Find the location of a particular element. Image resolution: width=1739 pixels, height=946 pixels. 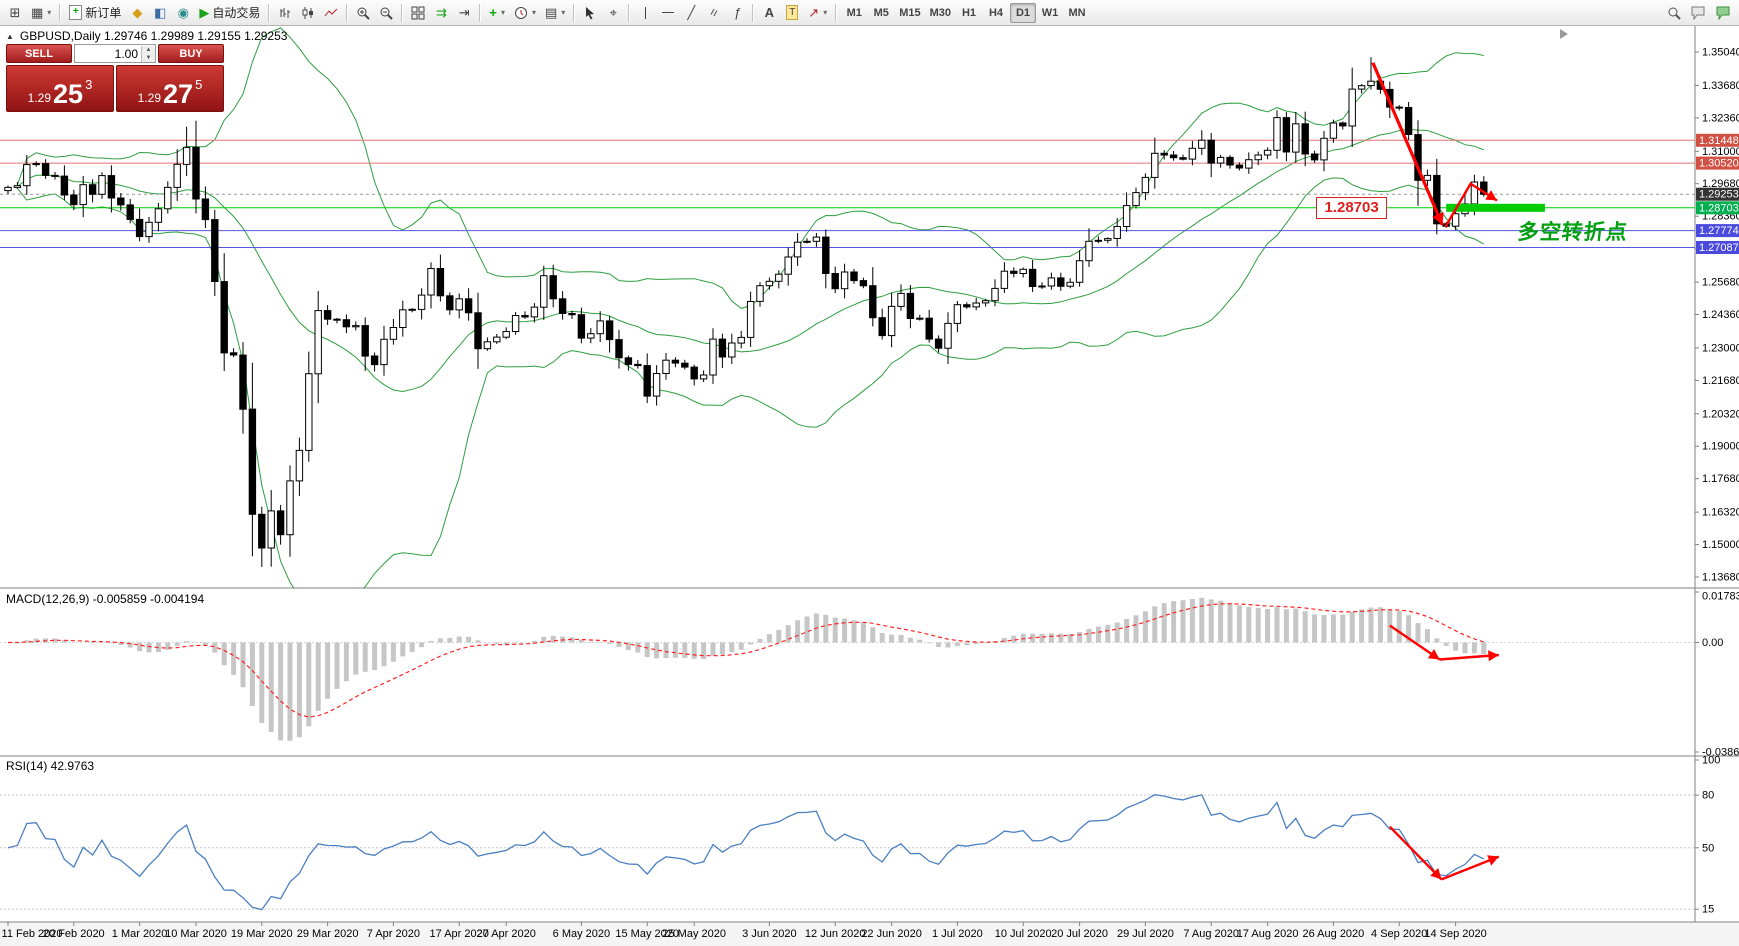

svg-text: 10 Jul 2020 is located at coordinates (1023, 934).